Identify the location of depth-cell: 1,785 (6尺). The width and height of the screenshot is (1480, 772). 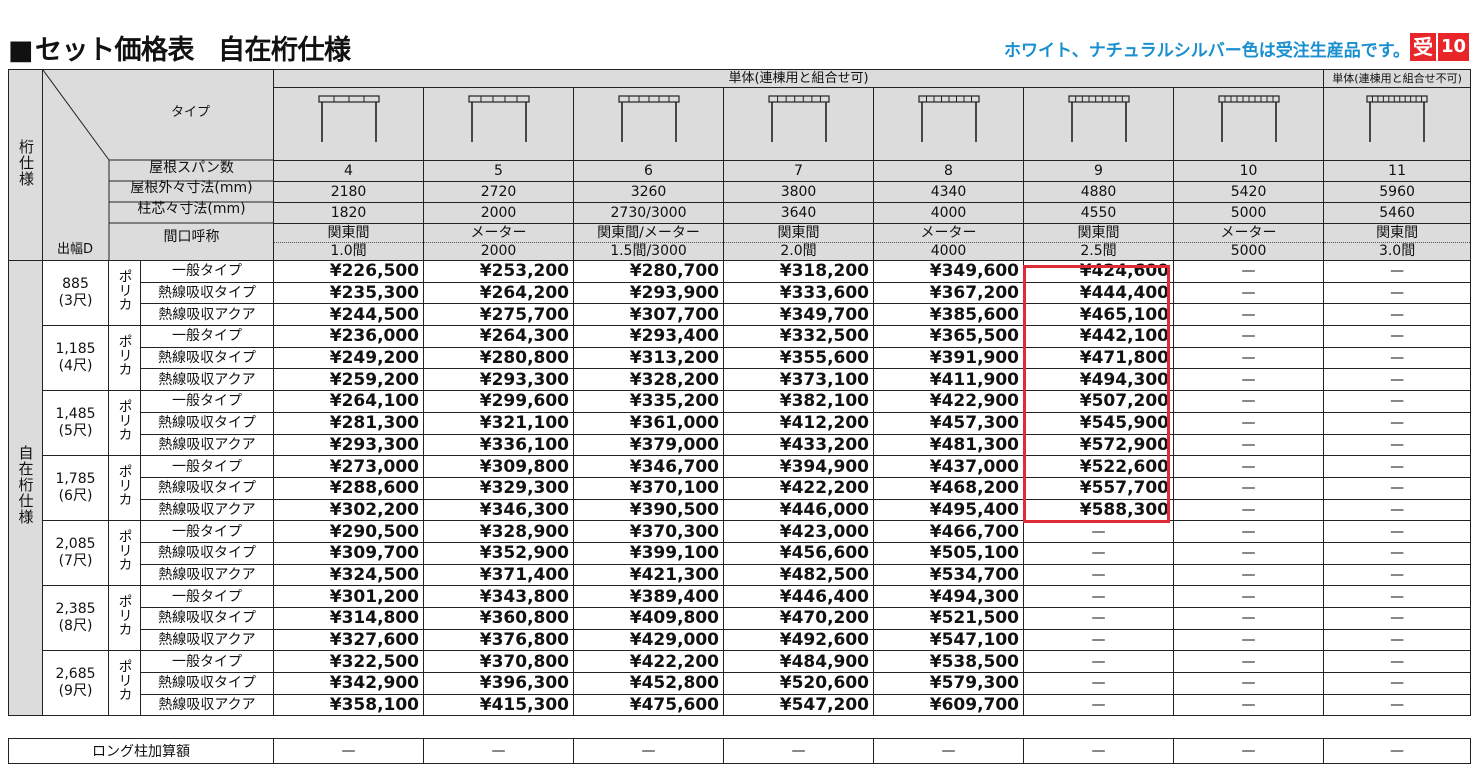
(75, 488).